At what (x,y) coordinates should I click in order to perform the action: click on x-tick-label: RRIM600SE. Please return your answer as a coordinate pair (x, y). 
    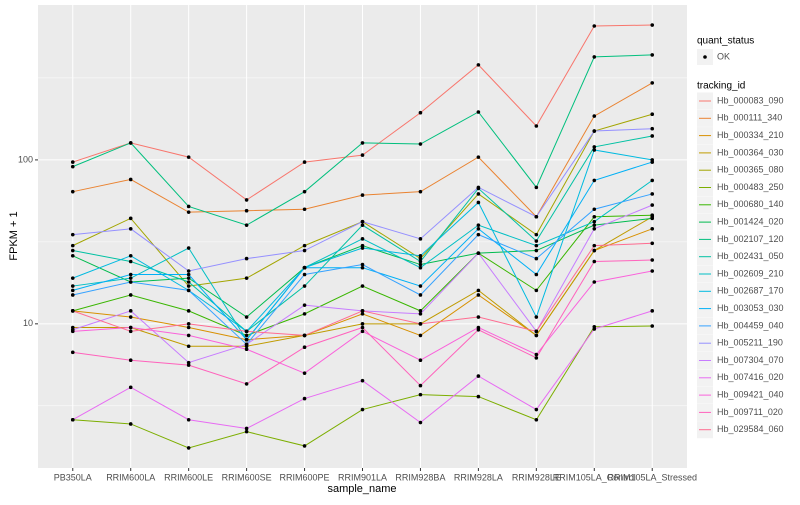
    Looking at the image, I should click on (247, 477).